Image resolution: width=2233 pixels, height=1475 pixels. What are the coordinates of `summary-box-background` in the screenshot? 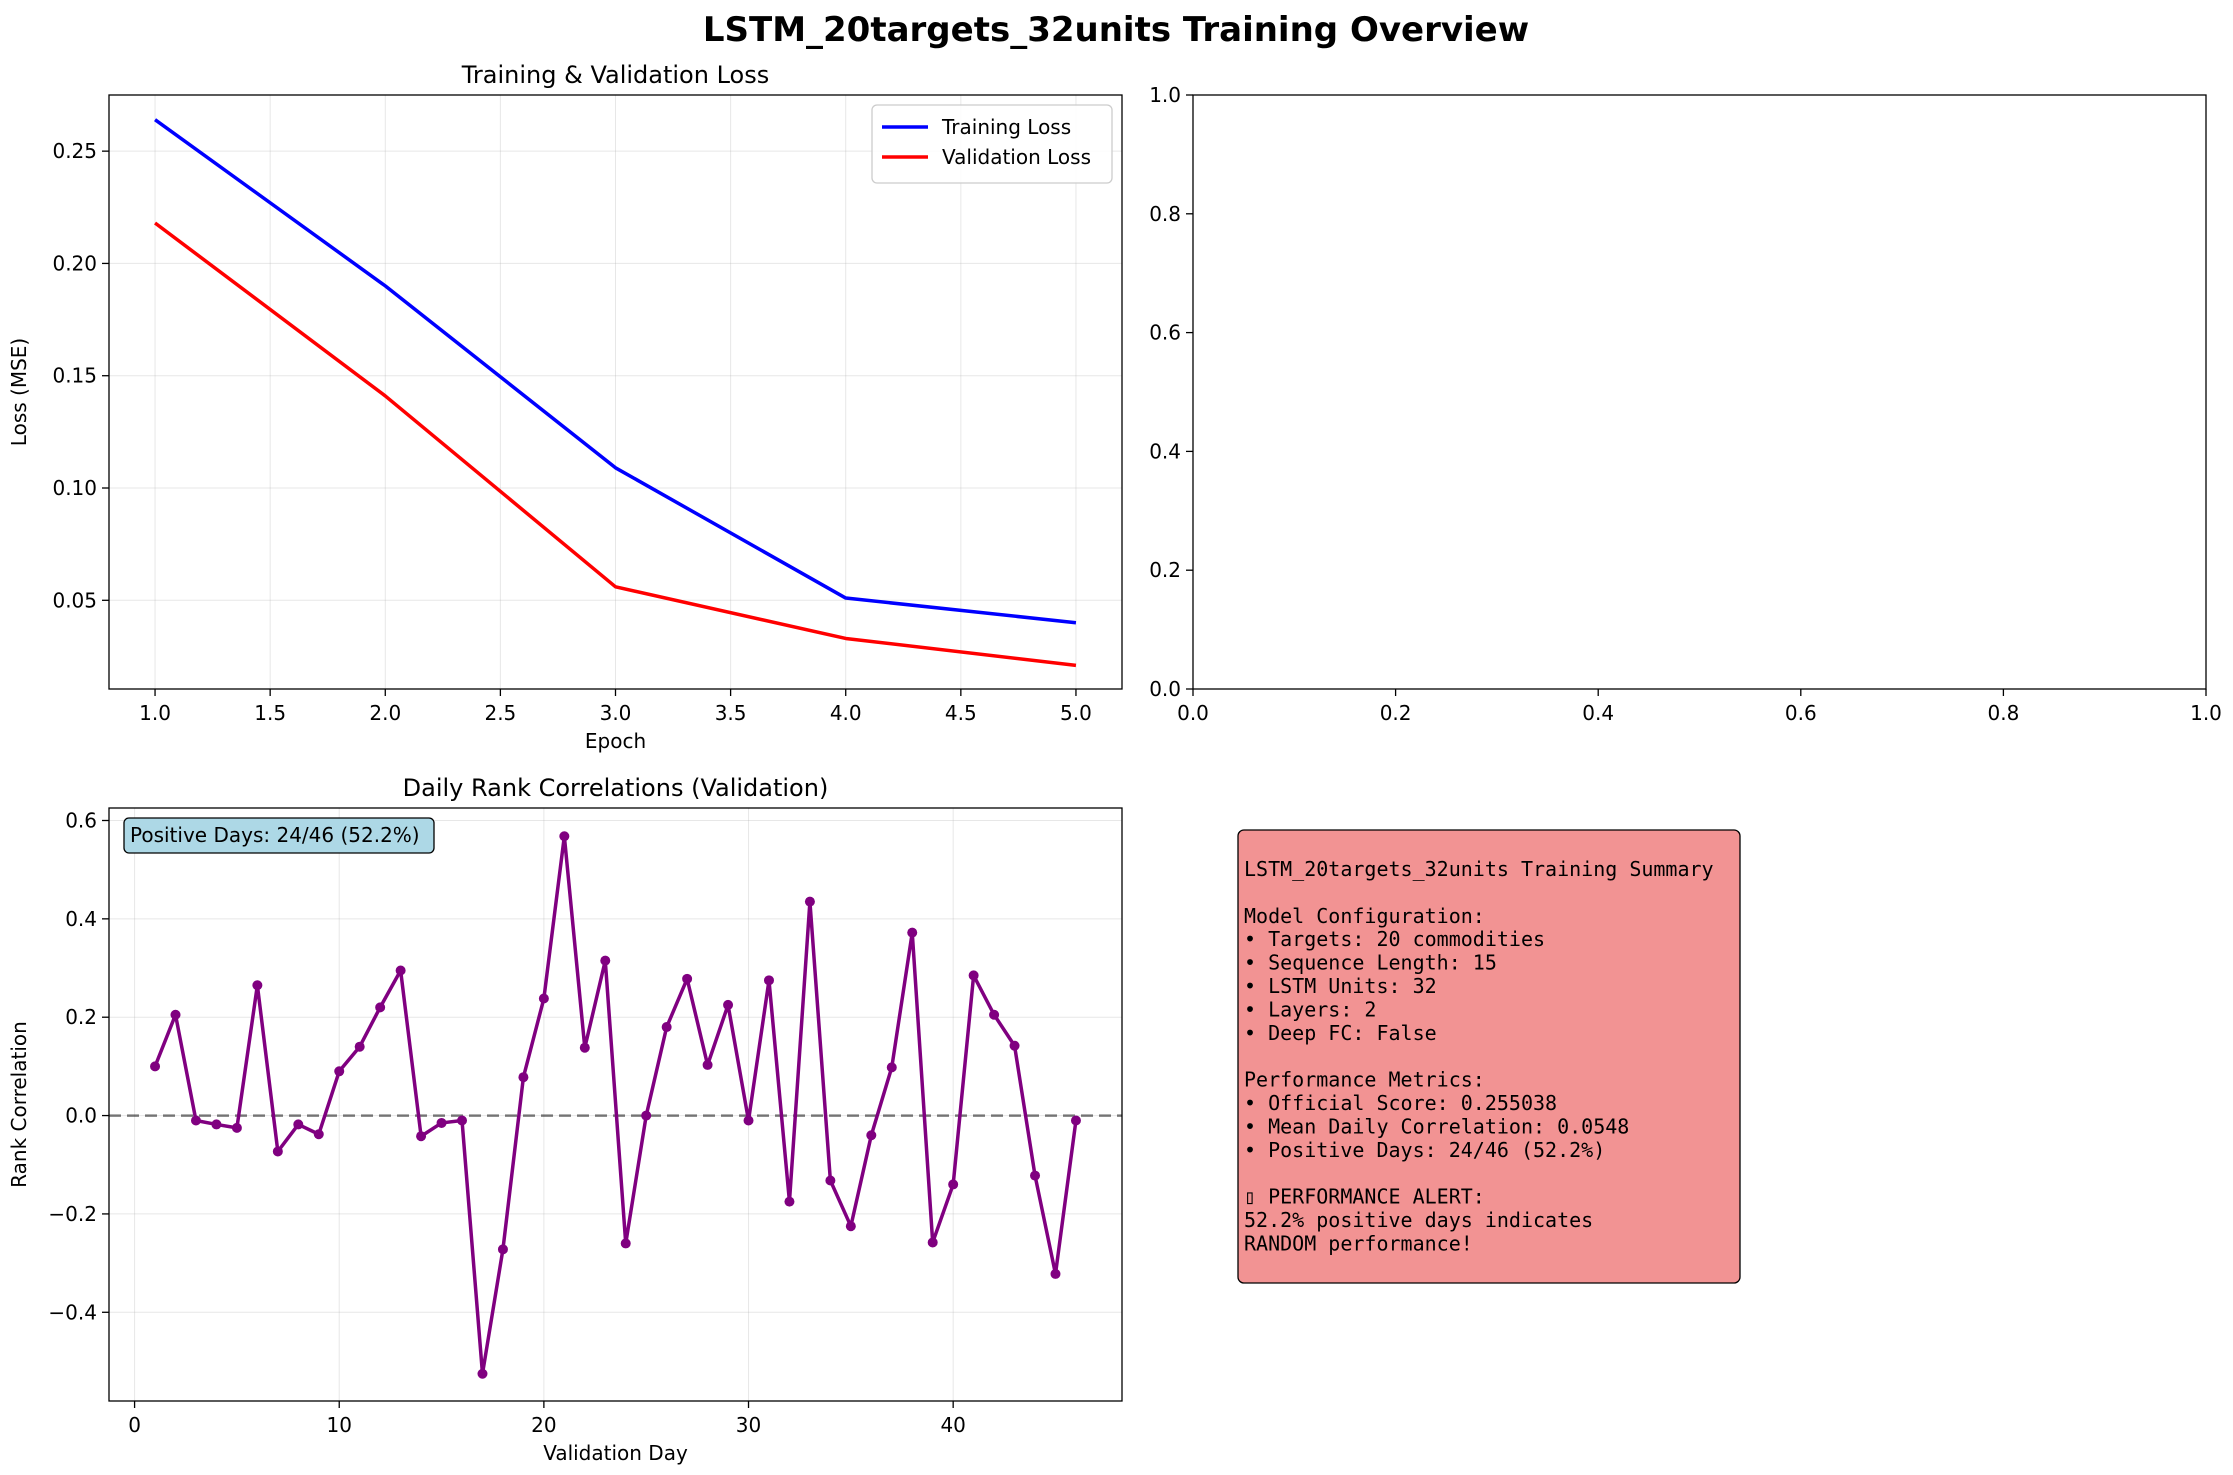 It's located at (1489, 1056).